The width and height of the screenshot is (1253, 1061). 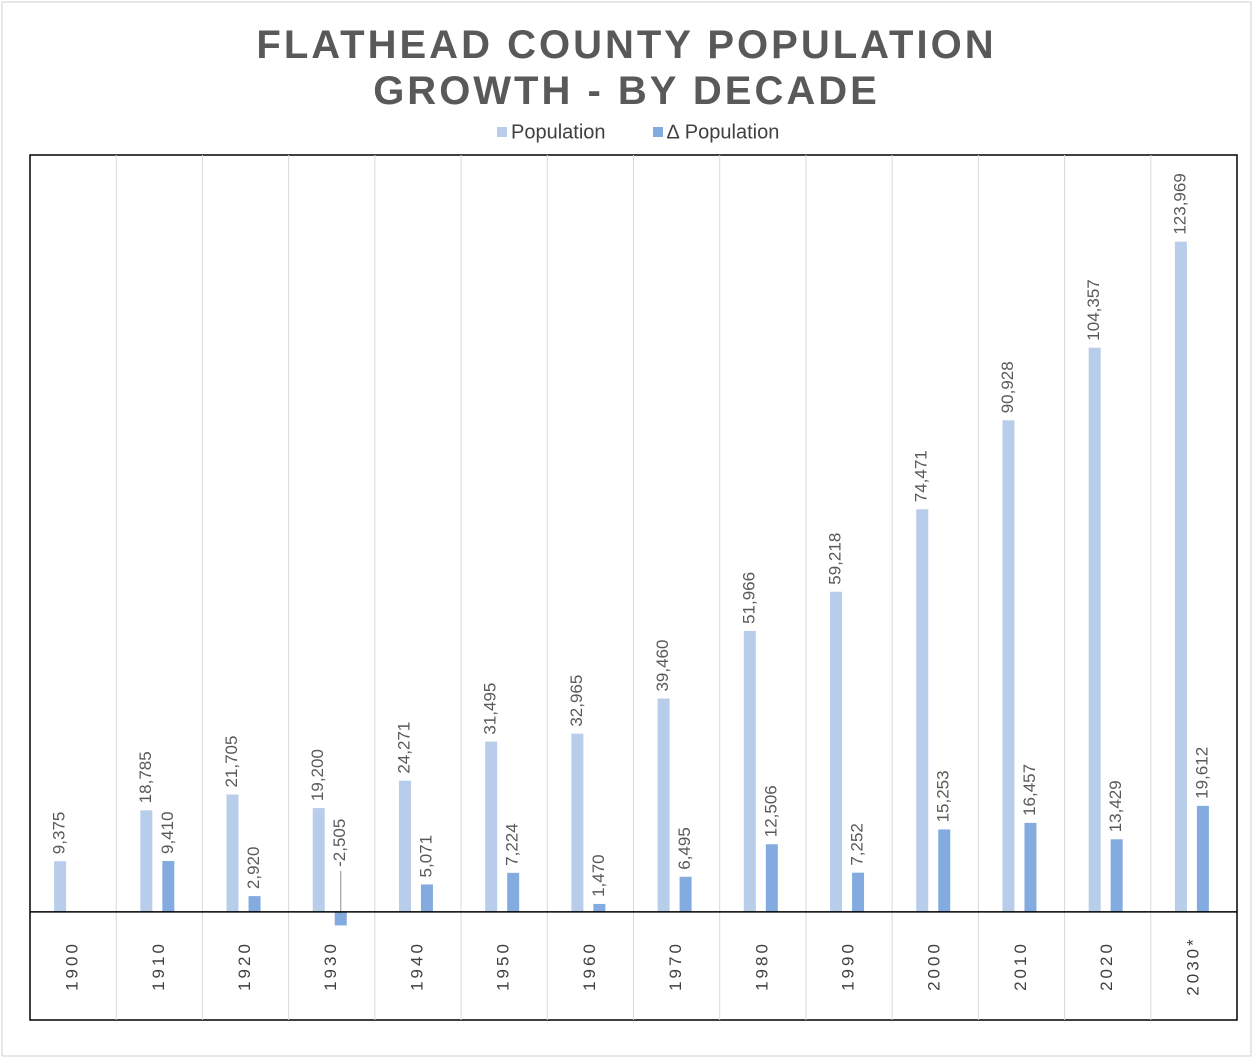 I want to click on x-tick-label: 2030*, so click(x=1192, y=965).